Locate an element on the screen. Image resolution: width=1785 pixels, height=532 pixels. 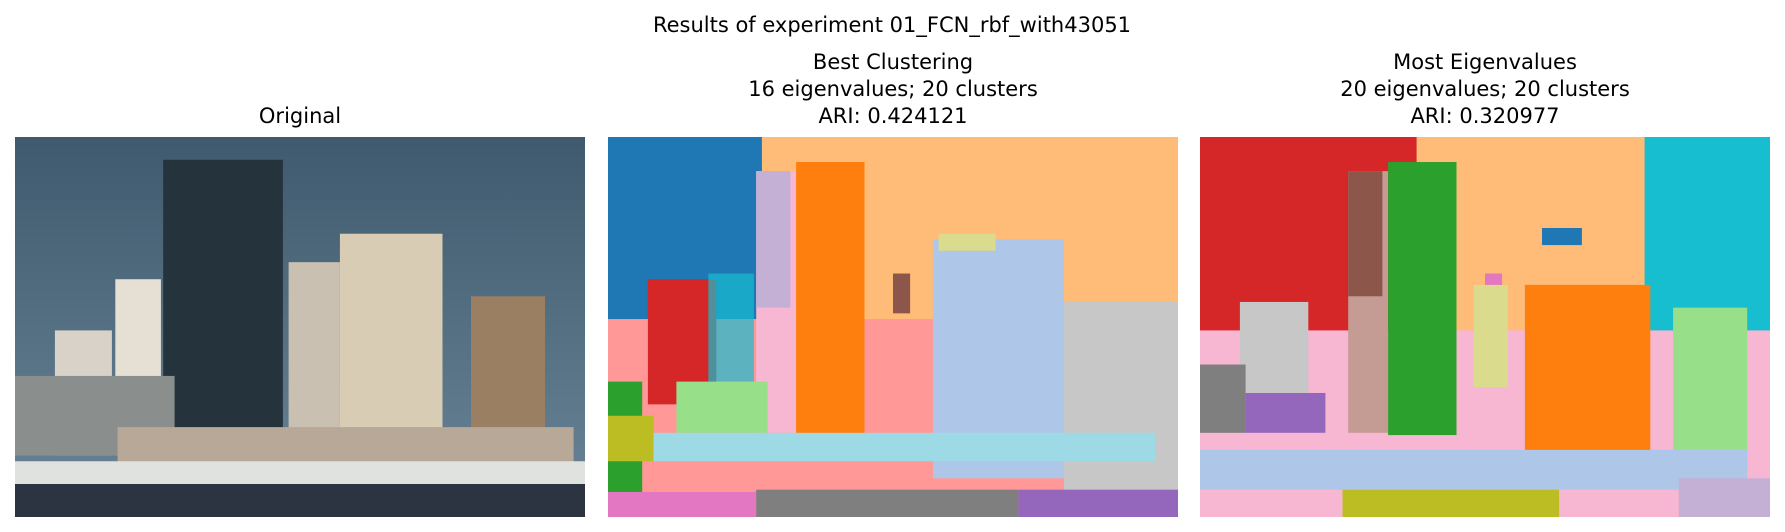
panel-title: Best Clustering is located at coordinates (893, 62).